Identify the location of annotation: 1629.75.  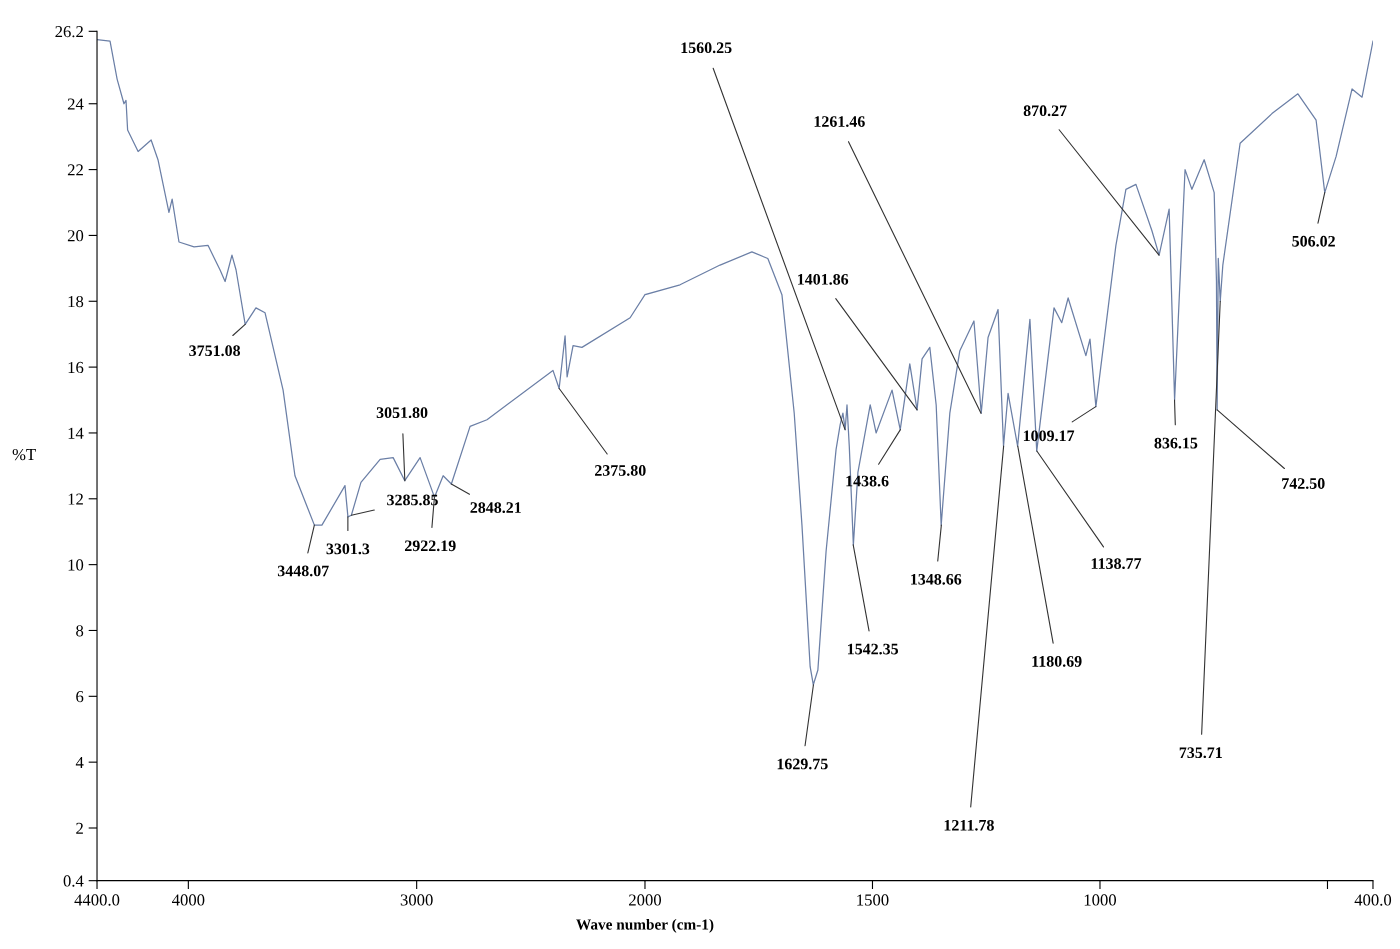
(802, 764).